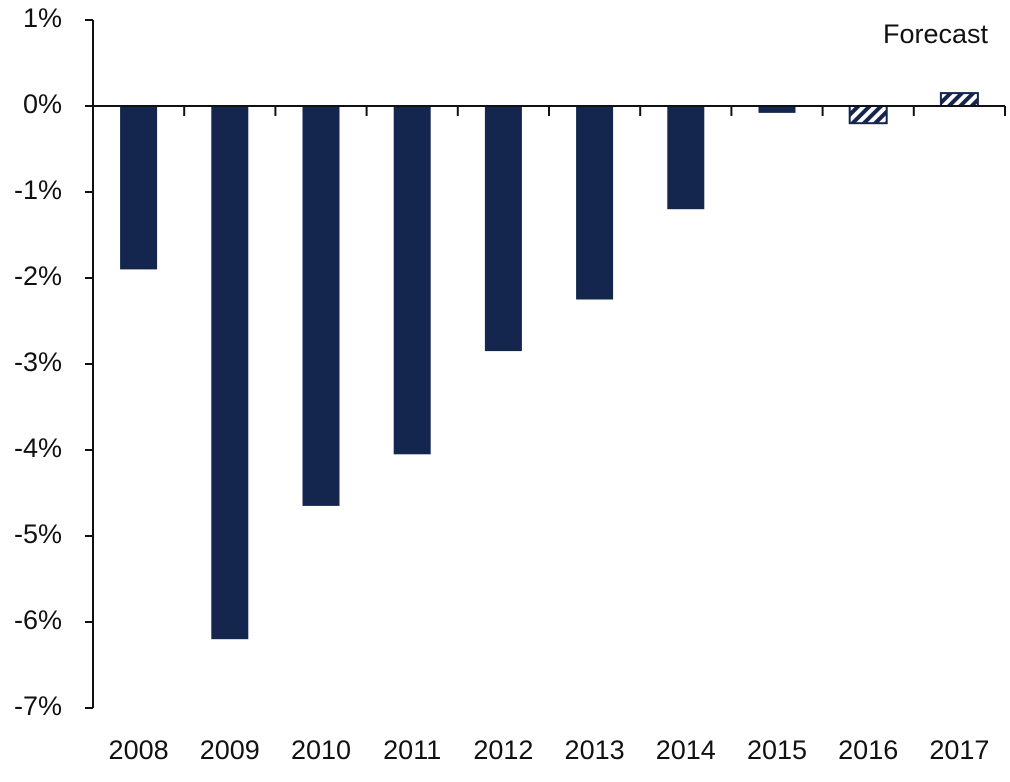 The image size is (1010, 782). Describe the element at coordinates (595, 750) in the screenshot. I see `x-tick-label: 2013` at that location.